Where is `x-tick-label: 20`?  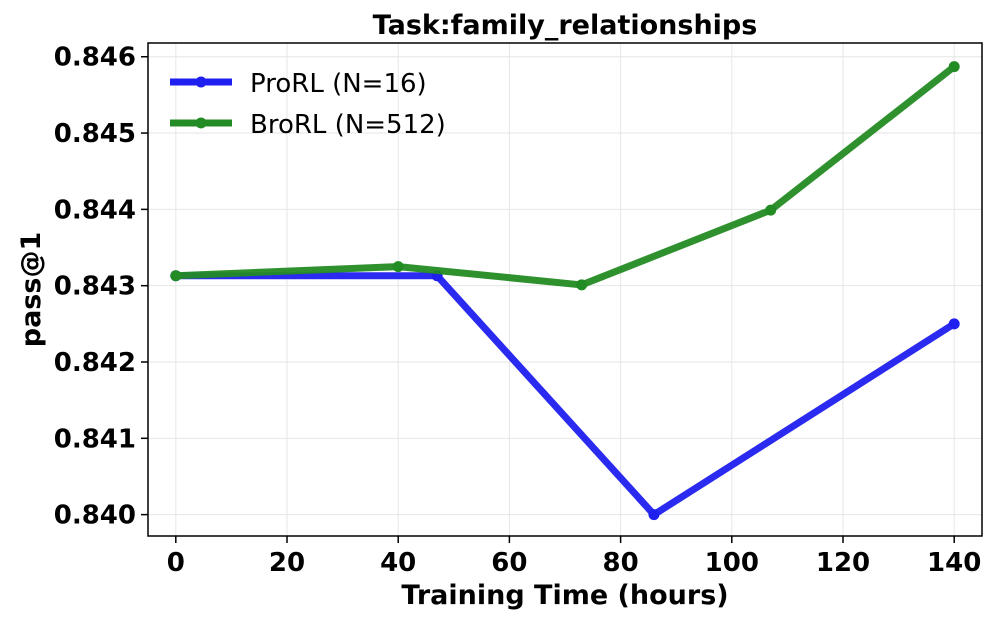
x-tick-label: 20 is located at coordinates (287, 563).